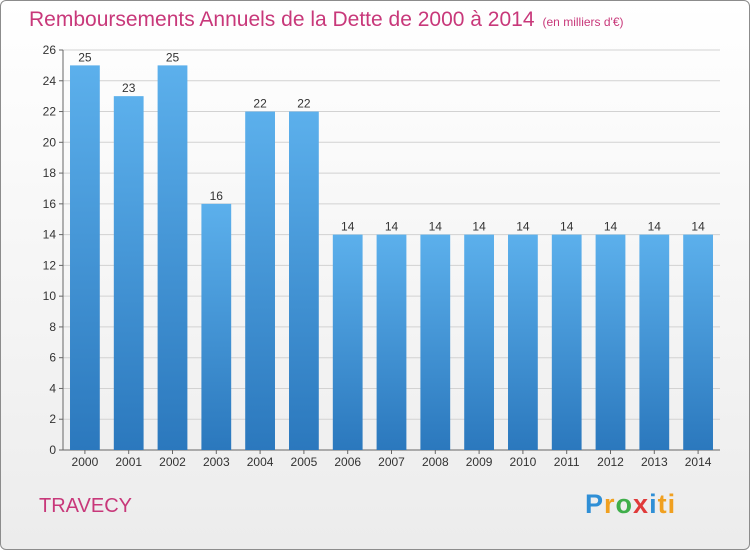 The image size is (750, 550). I want to click on data-label: 23, so click(129, 88).